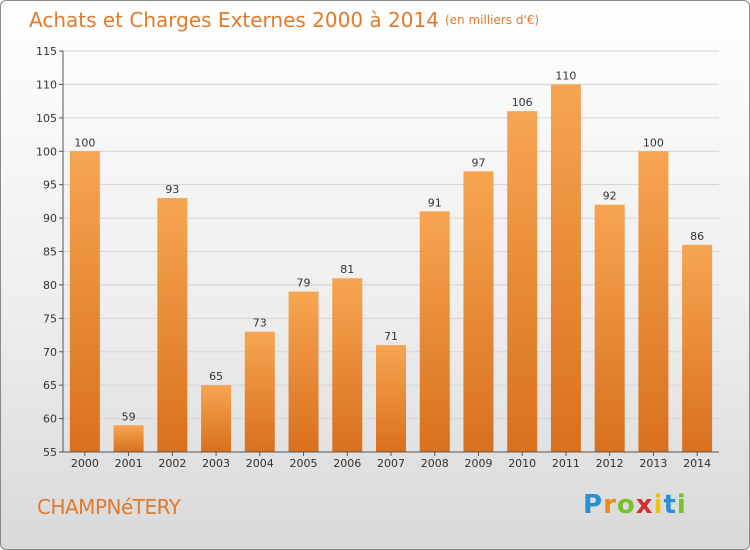 Image resolution: width=750 pixels, height=550 pixels. What do you see at coordinates (46, 84) in the screenshot?
I see `y-tick-label: 110` at bounding box center [46, 84].